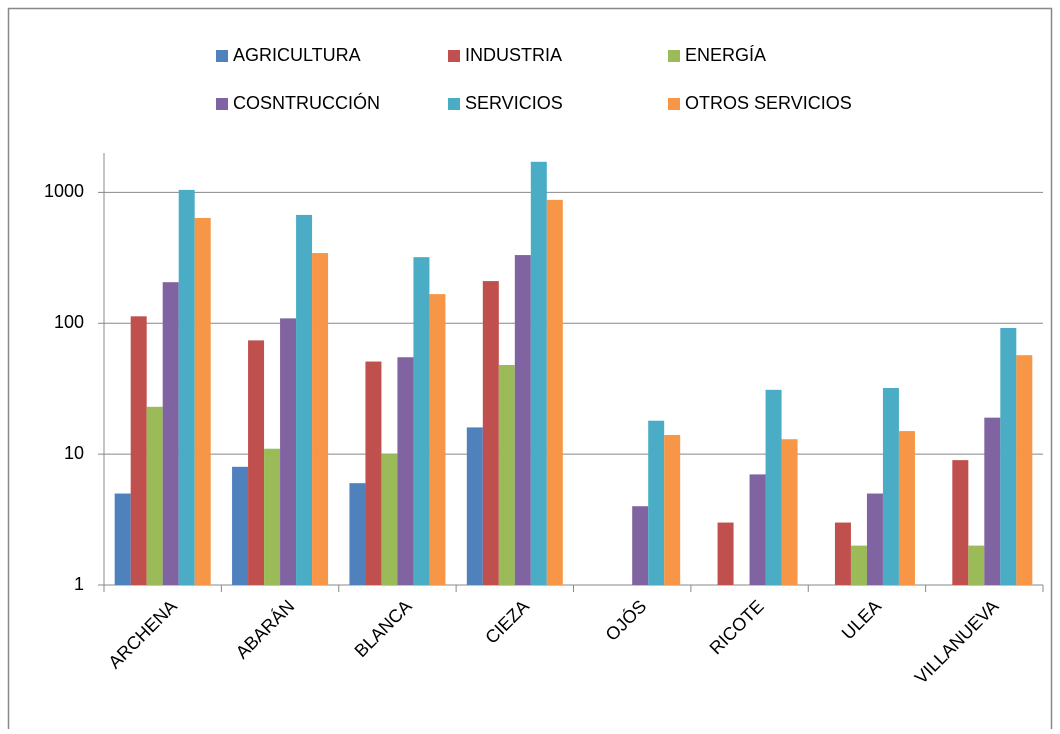 Image resolution: width=1060 pixels, height=734 pixels. I want to click on legend-label: ENERGÍA, so click(725, 55).